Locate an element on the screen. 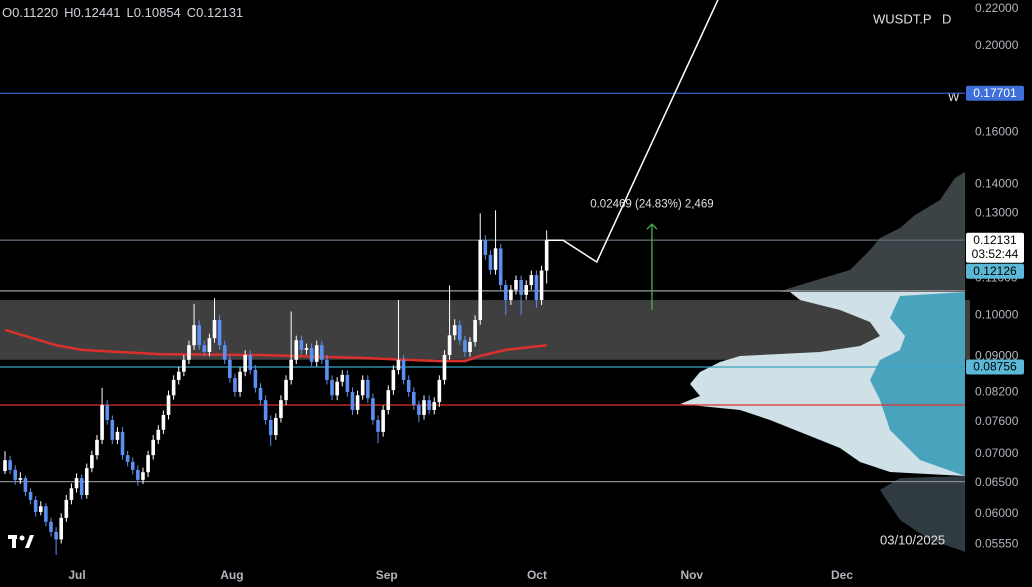 Image resolution: width=1032 pixels, height=587 pixels. projection-line is located at coordinates (632, 132).